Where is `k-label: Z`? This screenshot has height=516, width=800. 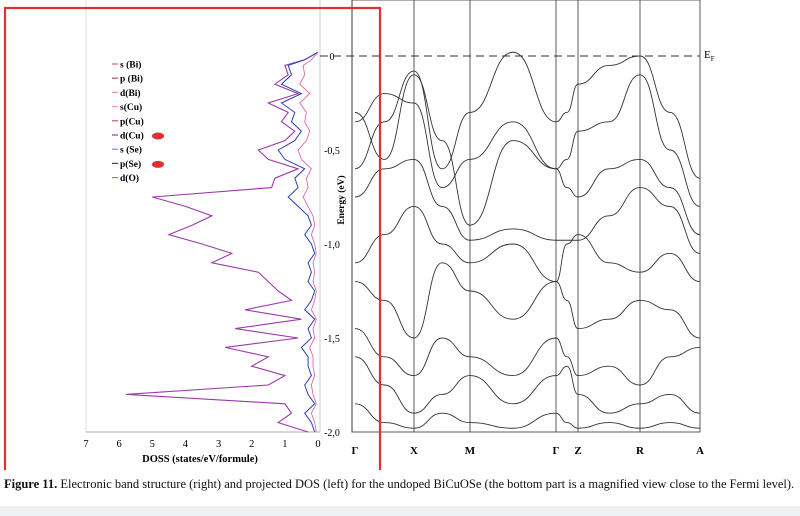 k-label: Z is located at coordinates (577, 451).